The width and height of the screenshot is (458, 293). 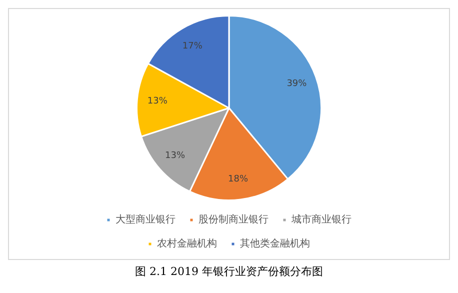 I want to click on data-label: 39%, so click(x=297, y=83).